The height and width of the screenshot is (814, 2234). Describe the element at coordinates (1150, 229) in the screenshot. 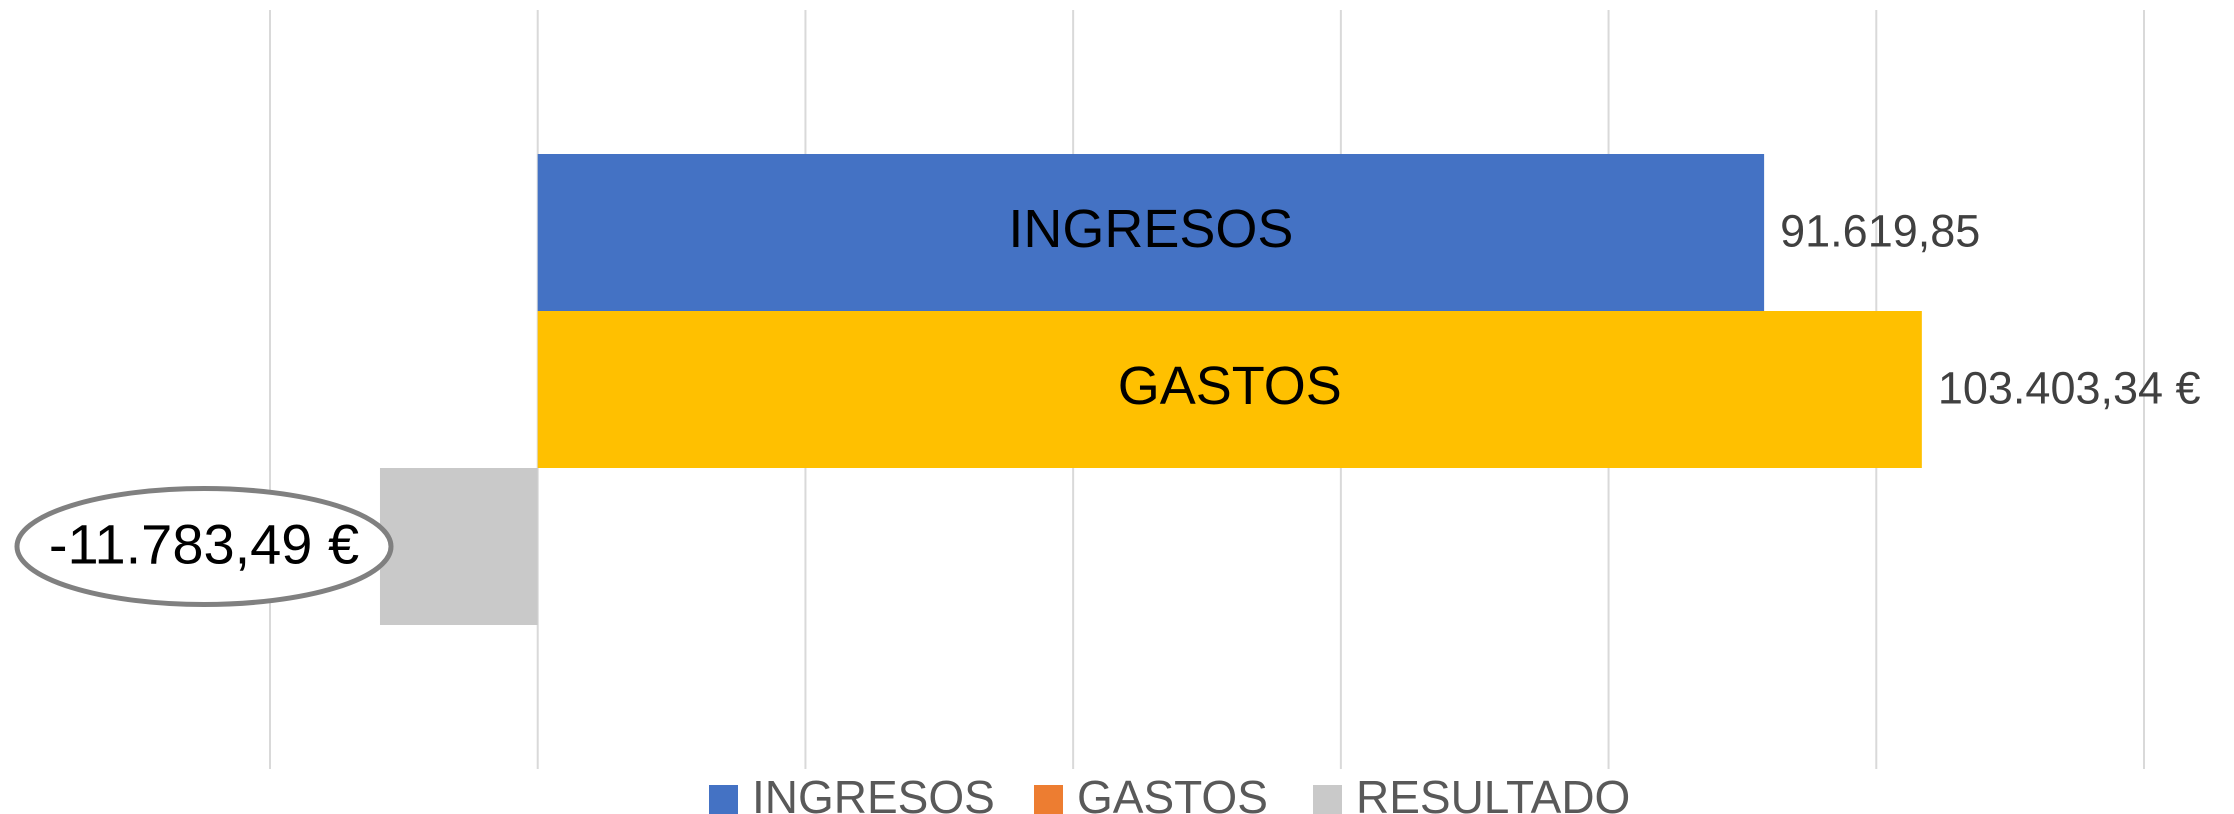

I see `bar-name: INGRESOS` at that location.